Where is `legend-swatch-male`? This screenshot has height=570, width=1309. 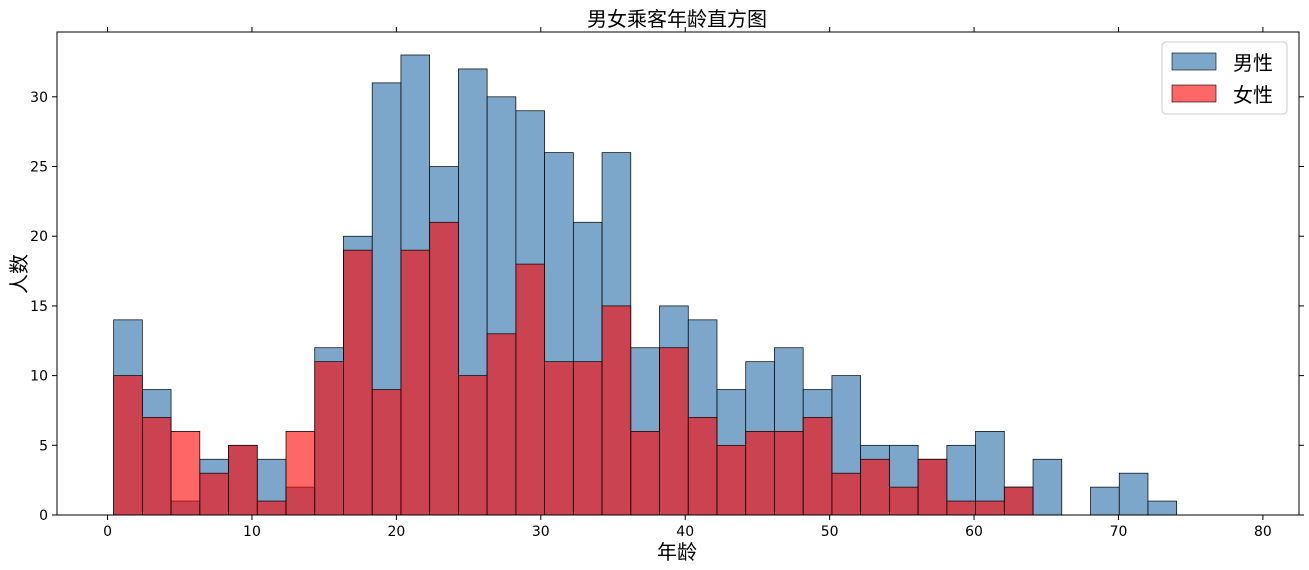
legend-swatch-male is located at coordinates (1194, 61).